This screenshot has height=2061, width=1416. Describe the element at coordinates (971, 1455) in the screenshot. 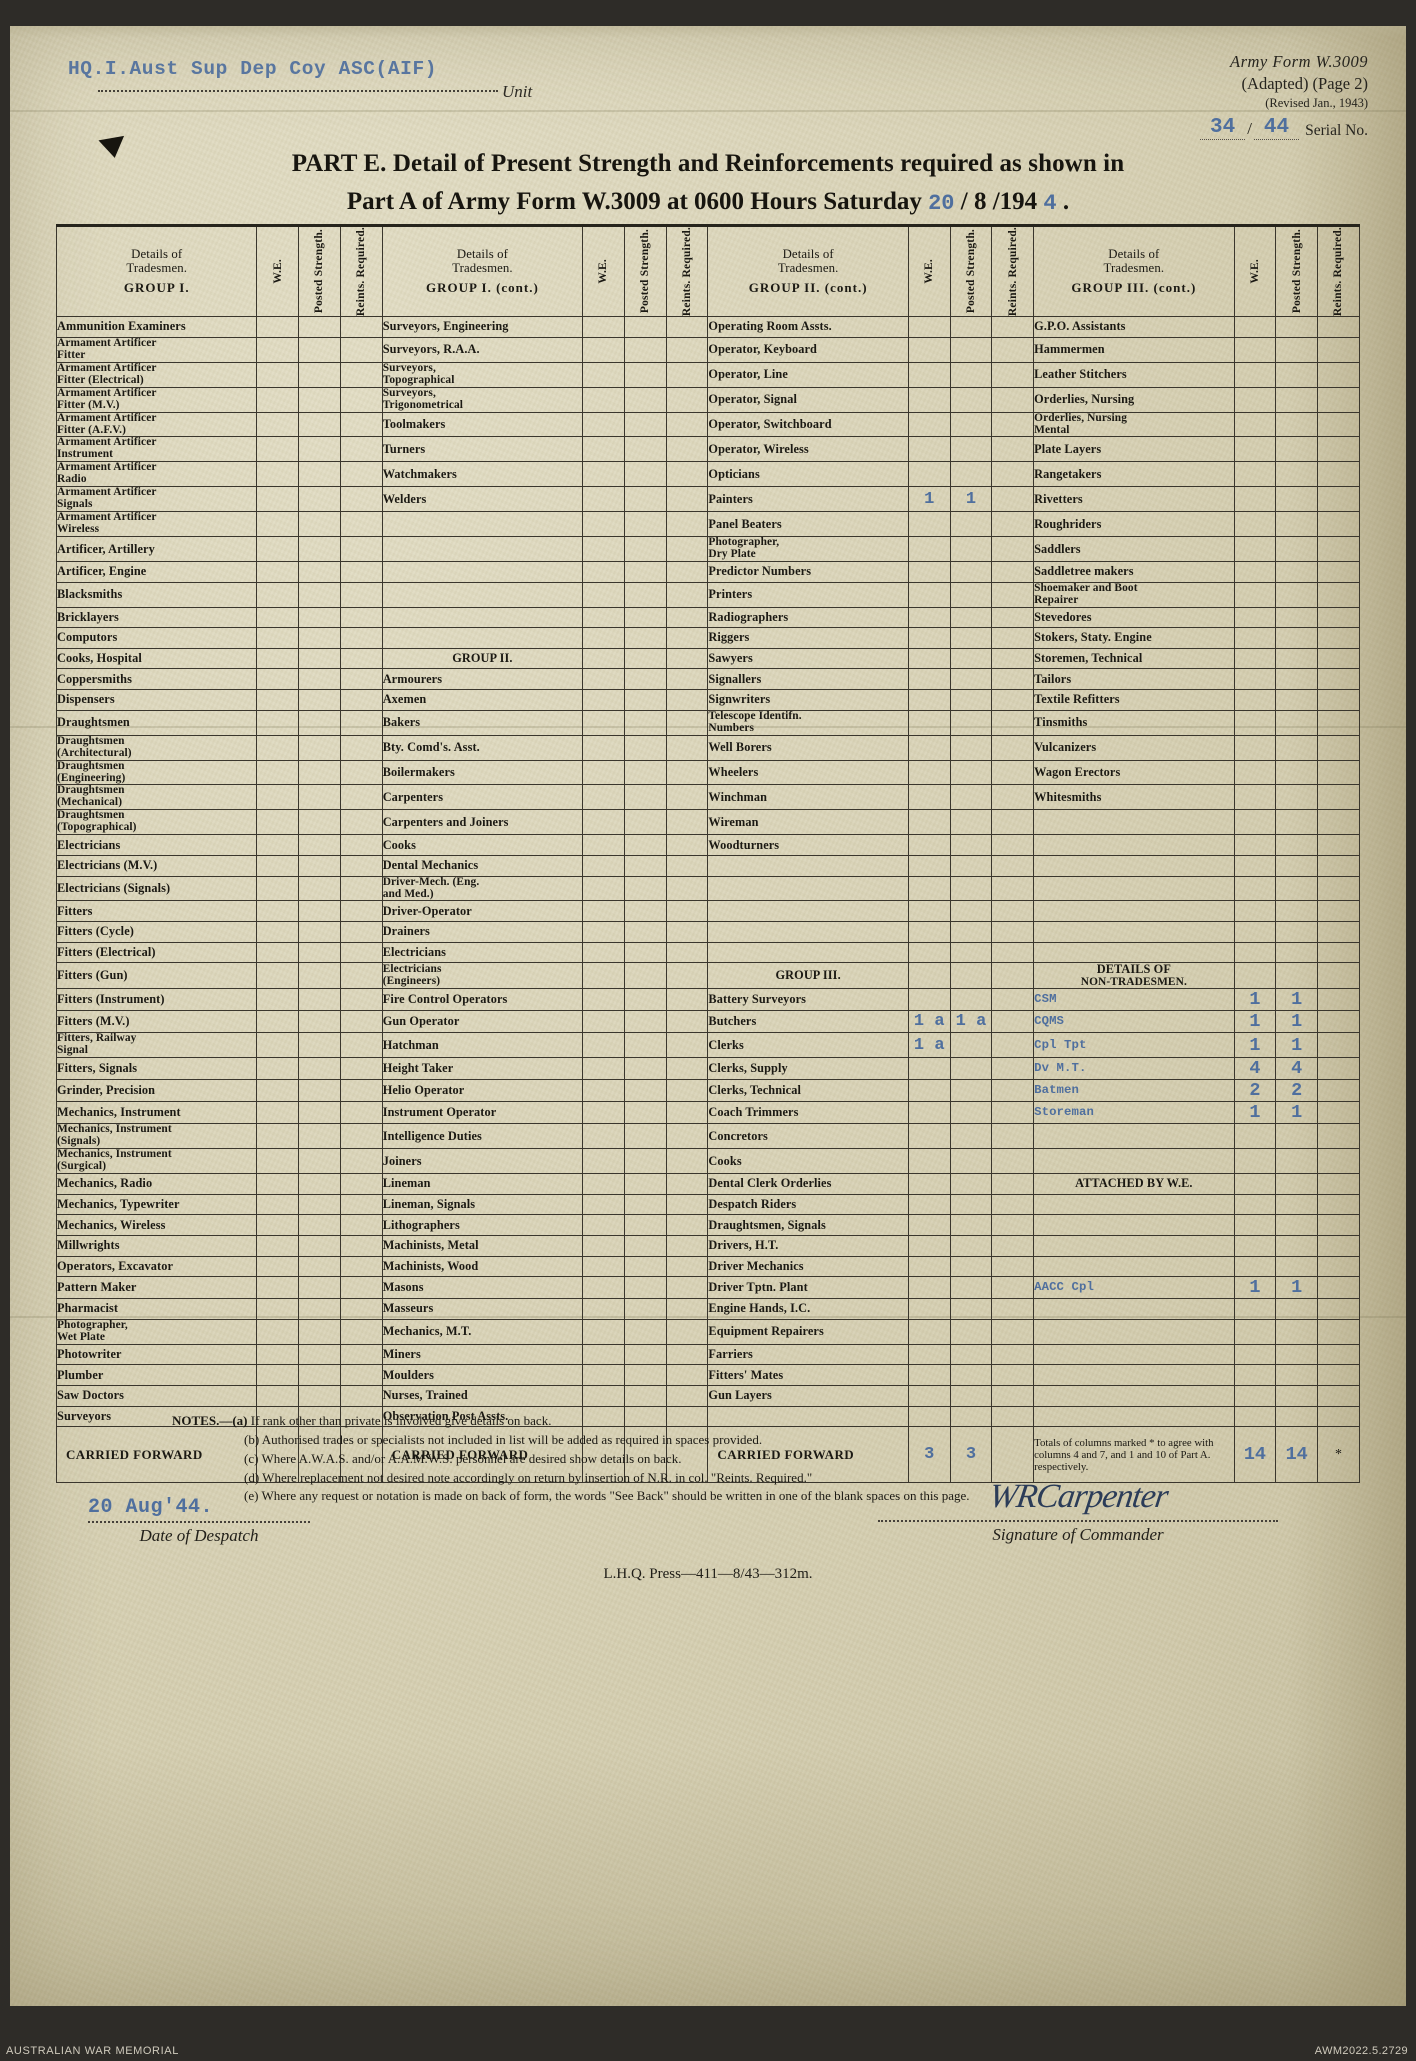

I see `cf-posted-3: 3` at that location.